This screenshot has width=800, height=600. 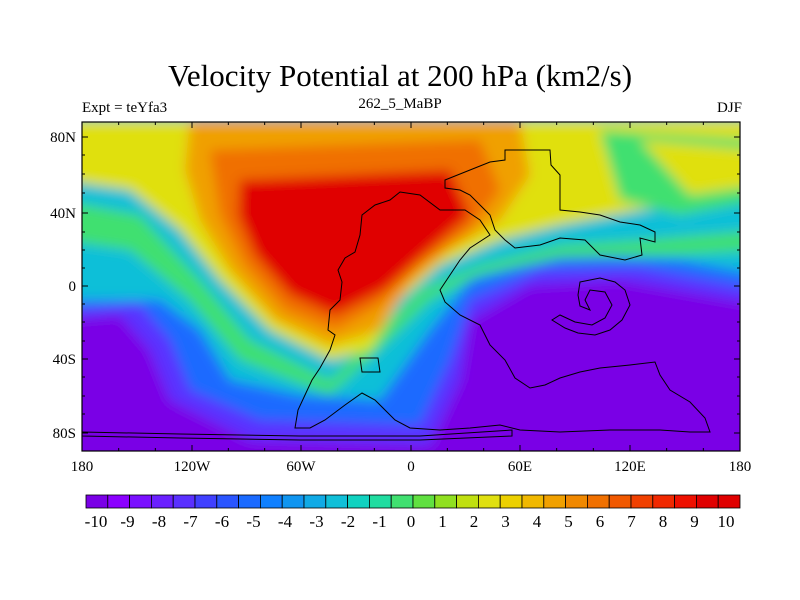 I want to click on colorbar-label: -8, so click(x=159, y=521).